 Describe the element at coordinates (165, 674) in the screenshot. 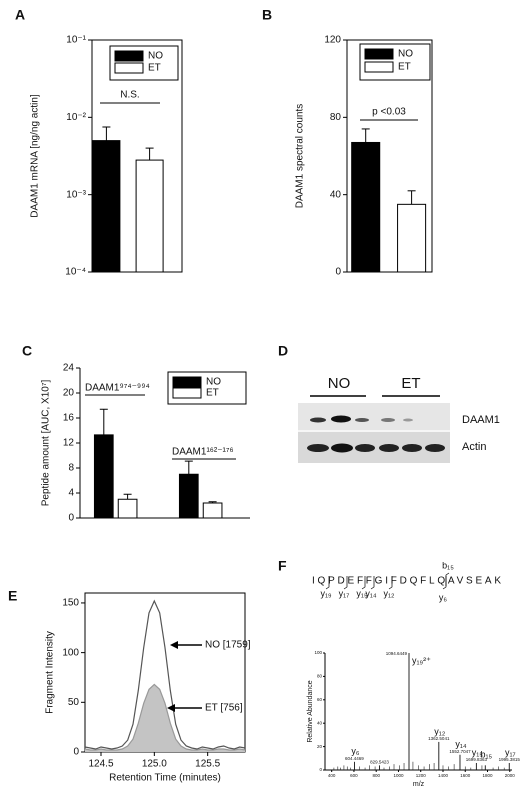

I see `line` at that location.